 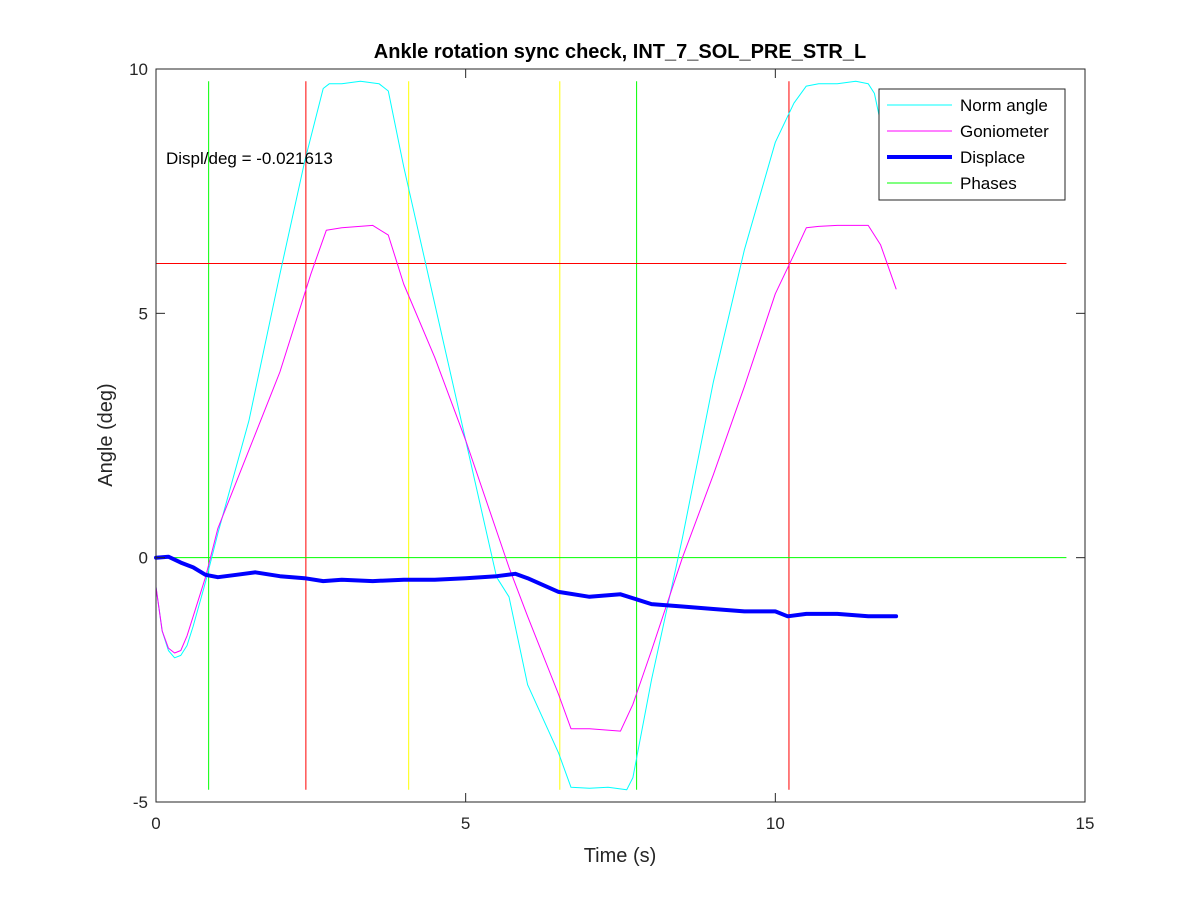 I want to click on legend: Norm angle Goniometer Displace Phases, so click(x=972, y=144).